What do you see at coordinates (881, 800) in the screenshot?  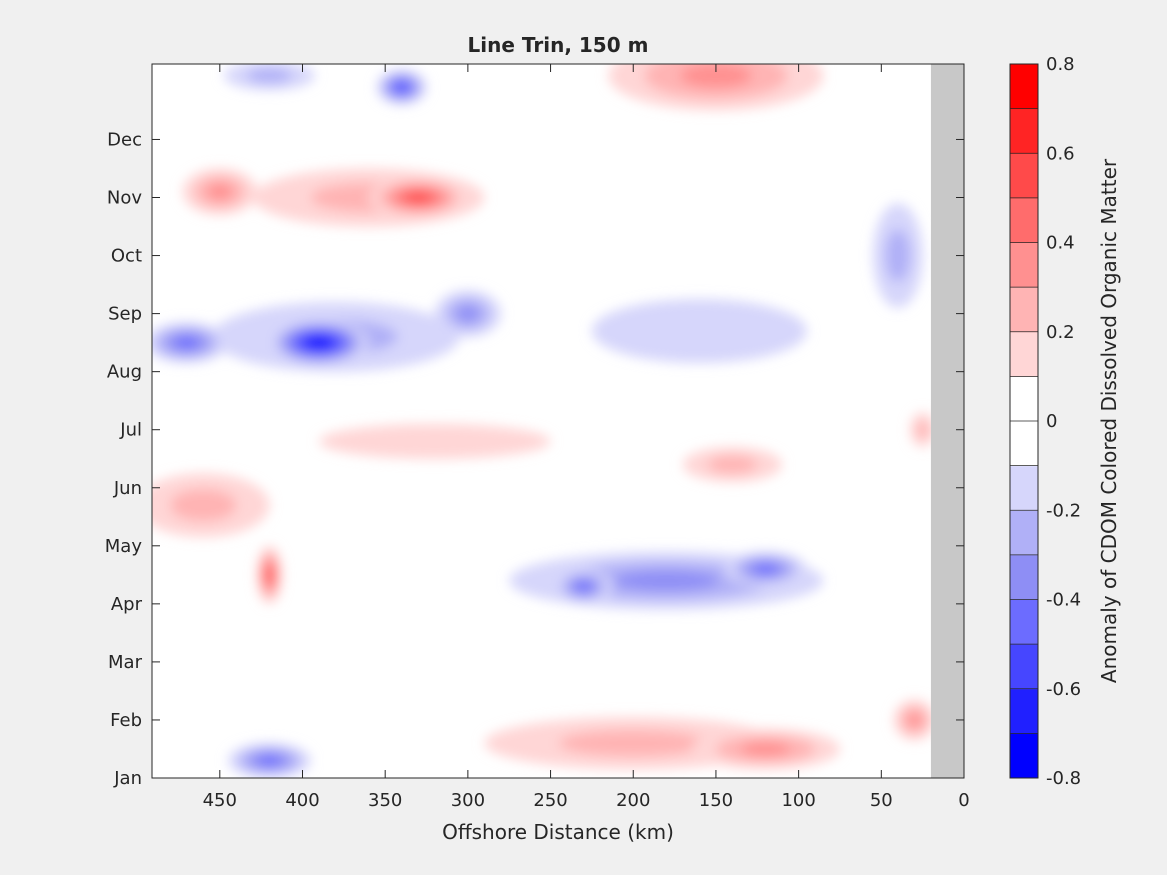 I see `x-tick-label: 50` at bounding box center [881, 800].